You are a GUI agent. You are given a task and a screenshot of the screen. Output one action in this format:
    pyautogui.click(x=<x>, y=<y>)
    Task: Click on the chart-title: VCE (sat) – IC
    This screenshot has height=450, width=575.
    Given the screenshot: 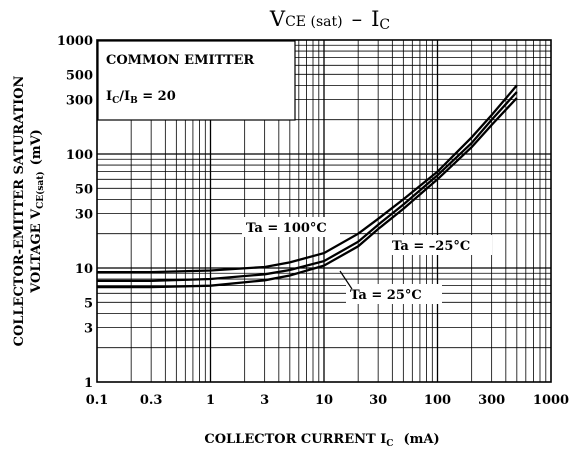 What is the action you would take?
    pyautogui.click(x=329, y=20)
    